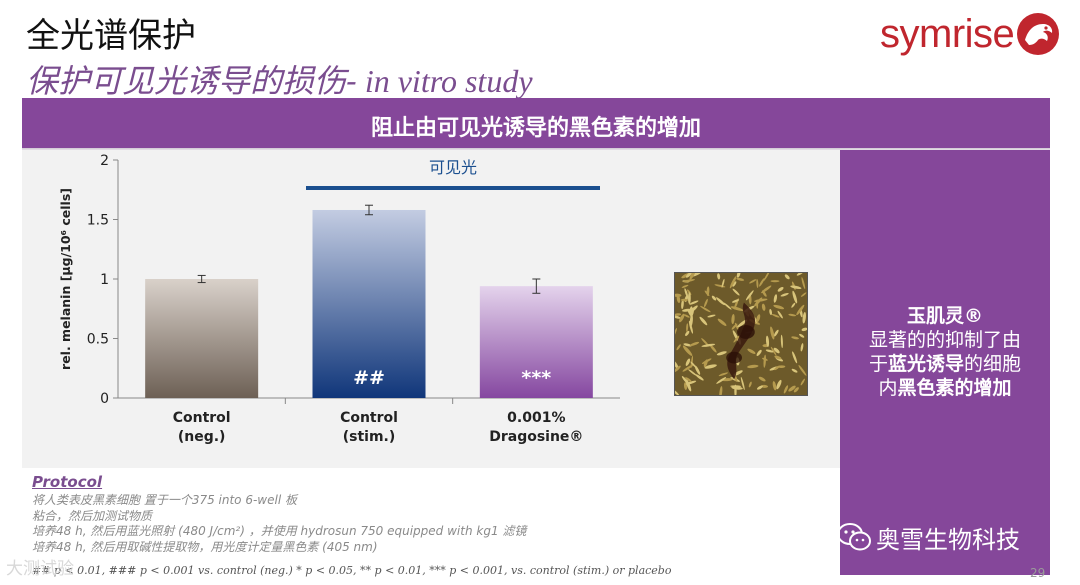 The height and width of the screenshot is (585, 1080). What do you see at coordinates (431, 522) in the screenshot?
I see `protocol-background` at bounding box center [431, 522].